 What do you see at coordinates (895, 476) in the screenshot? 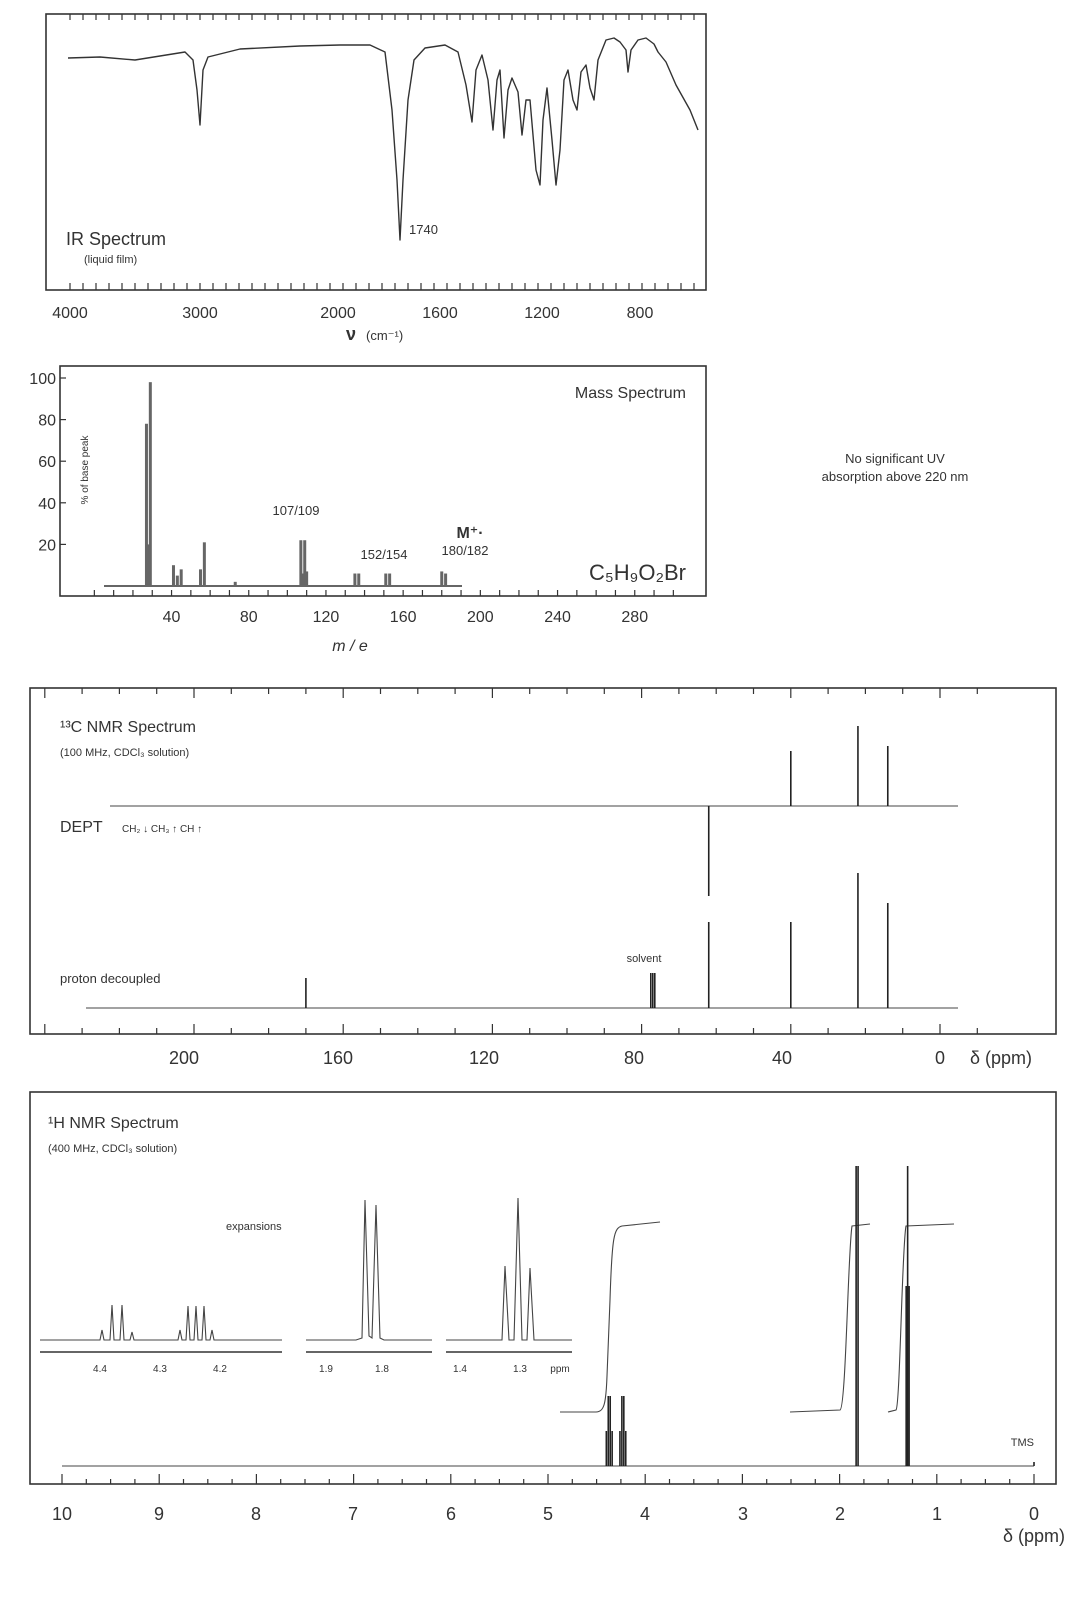
I see `uv-note-line2: absorption above 220 nm` at bounding box center [895, 476].